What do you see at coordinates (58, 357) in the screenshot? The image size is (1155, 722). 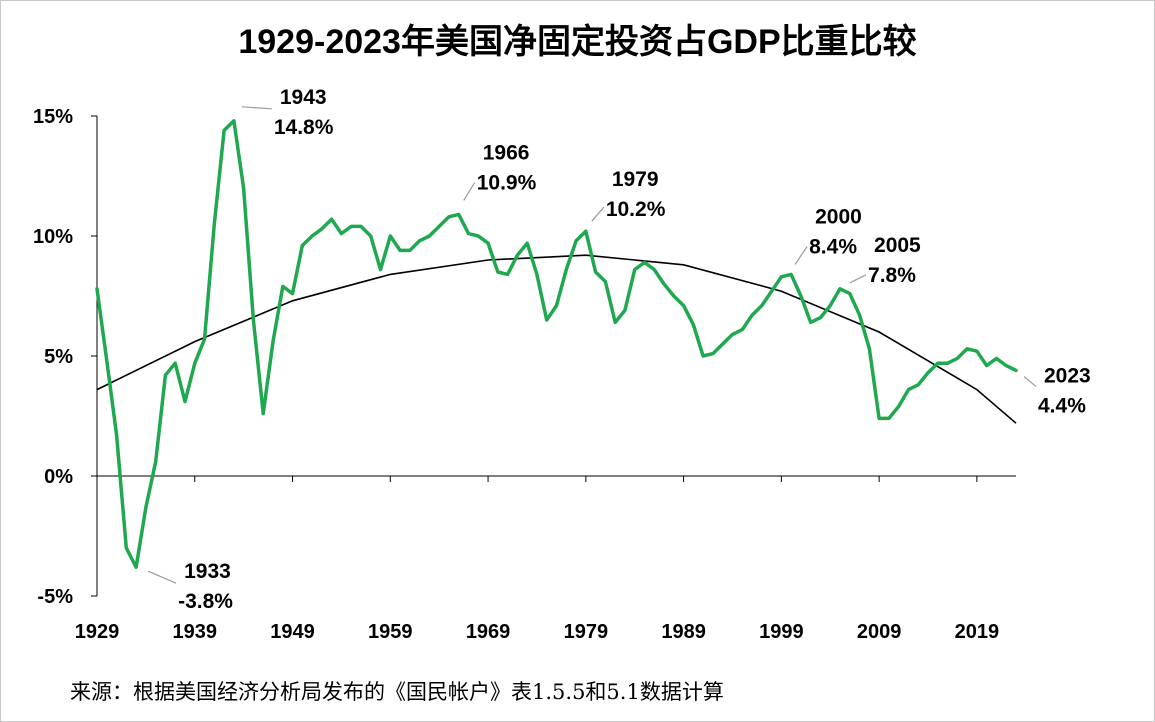 I see `y-tick-label: 5%` at bounding box center [58, 357].